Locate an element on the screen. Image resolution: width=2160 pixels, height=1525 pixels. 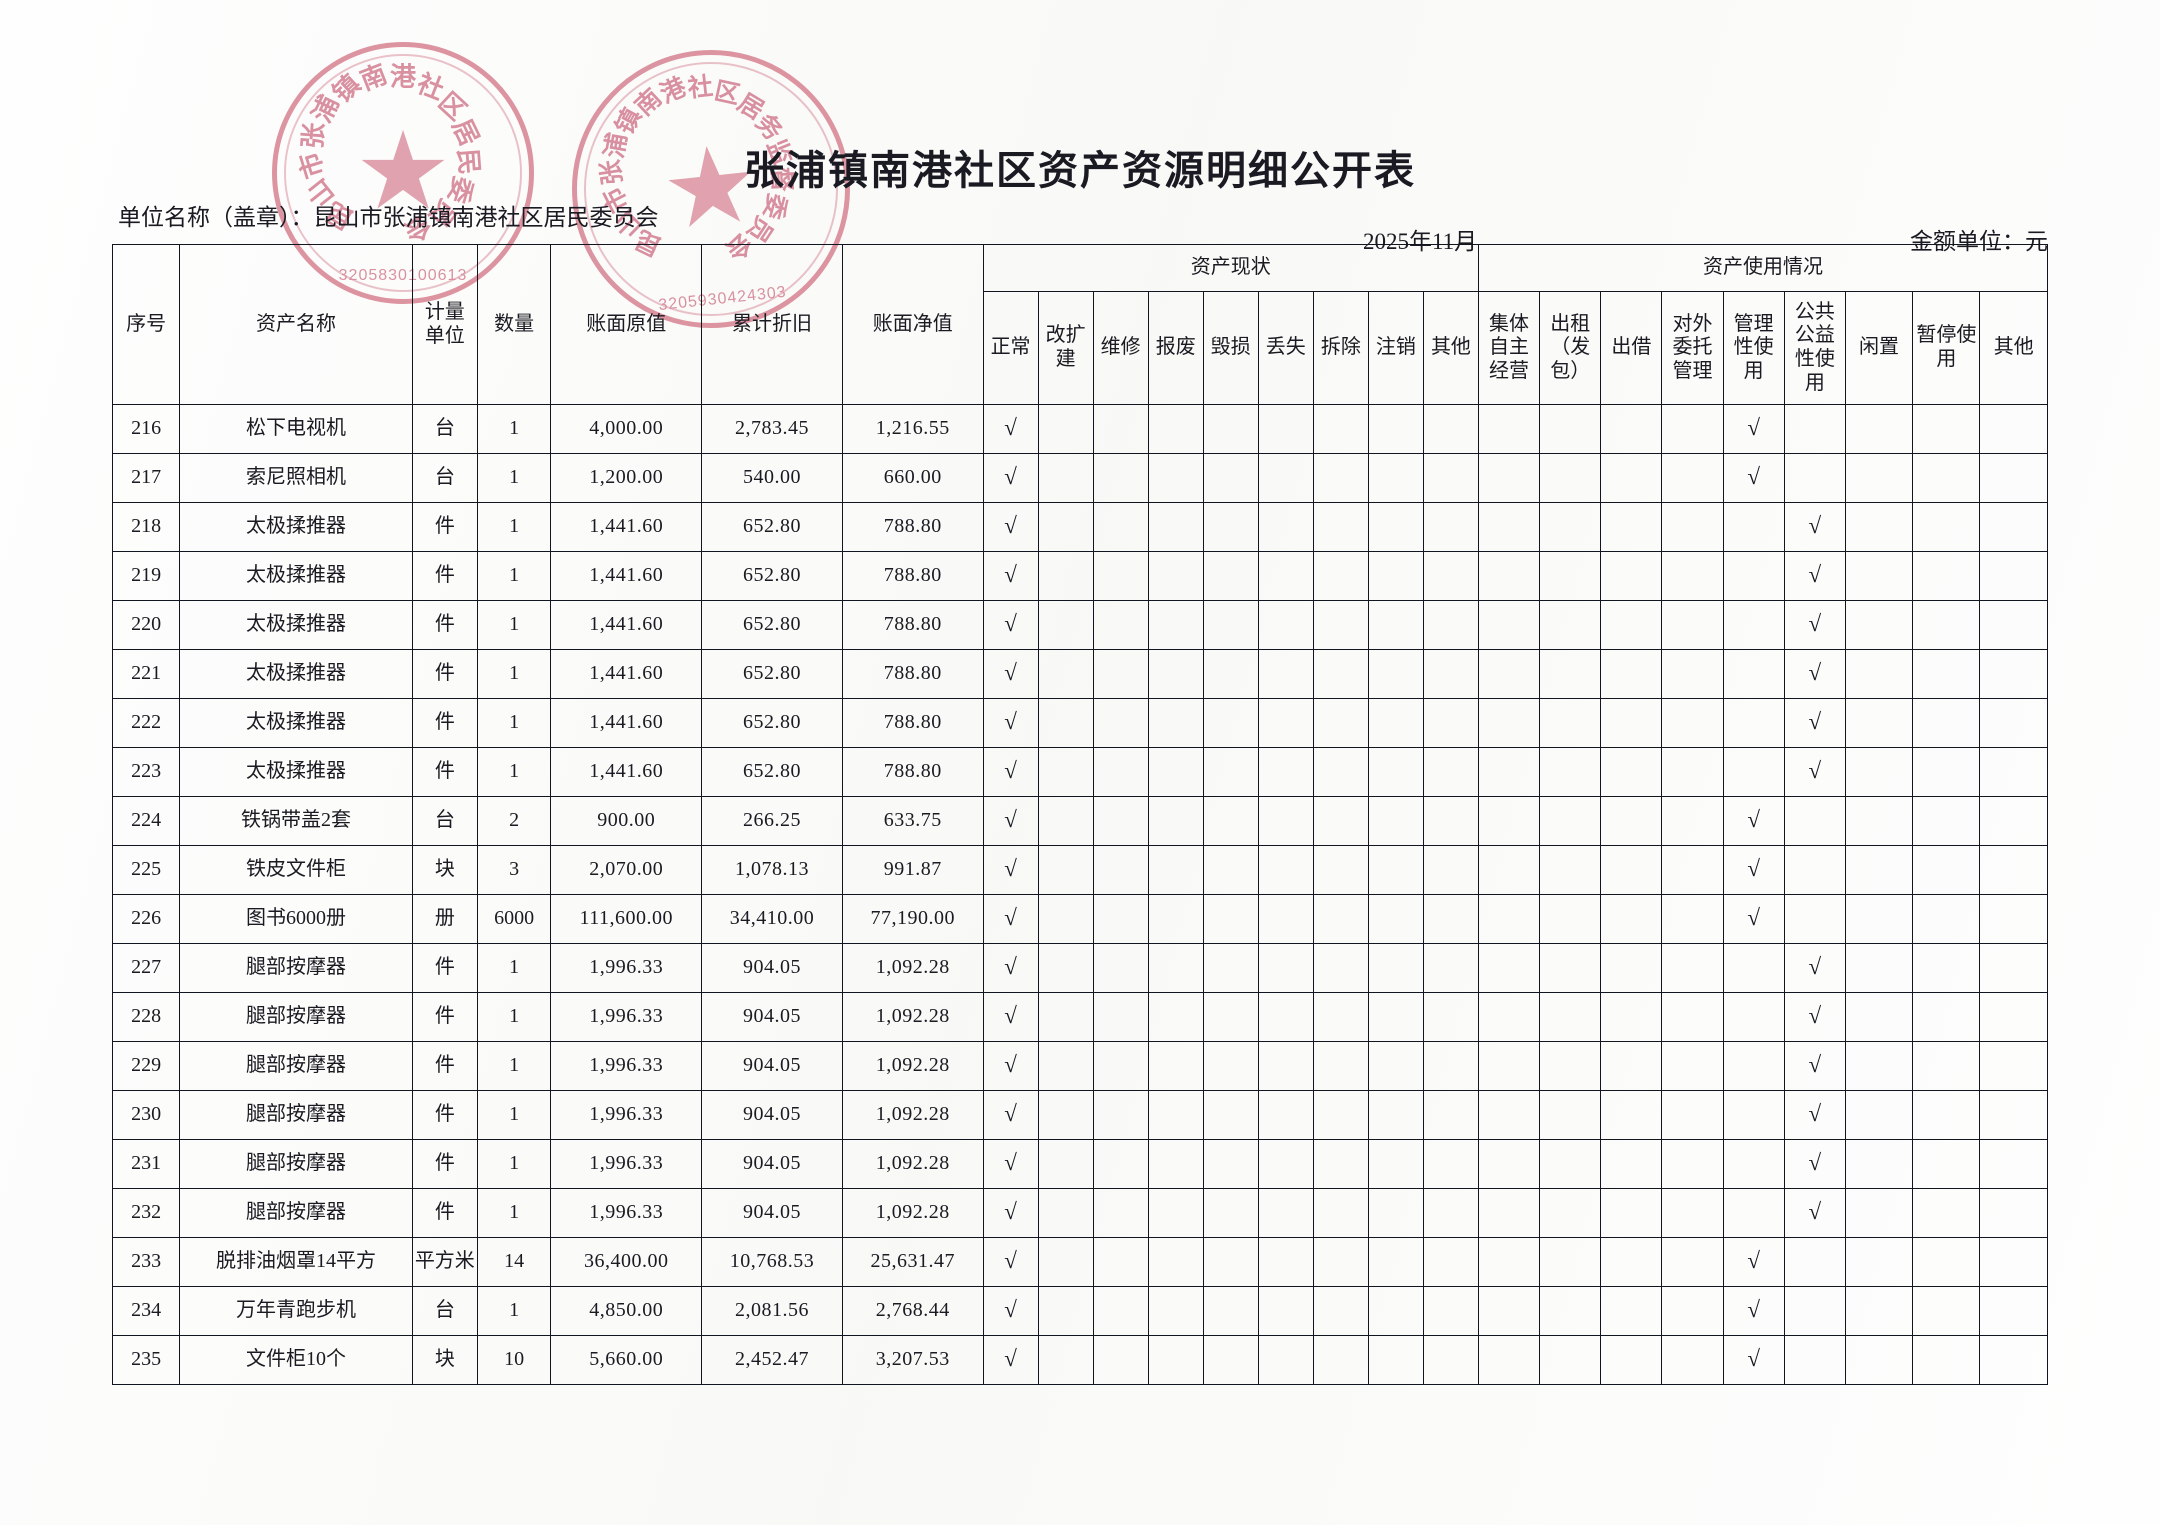
cell-asset-name: 铁锅带盖2套 is located at coordinates (296, 821).